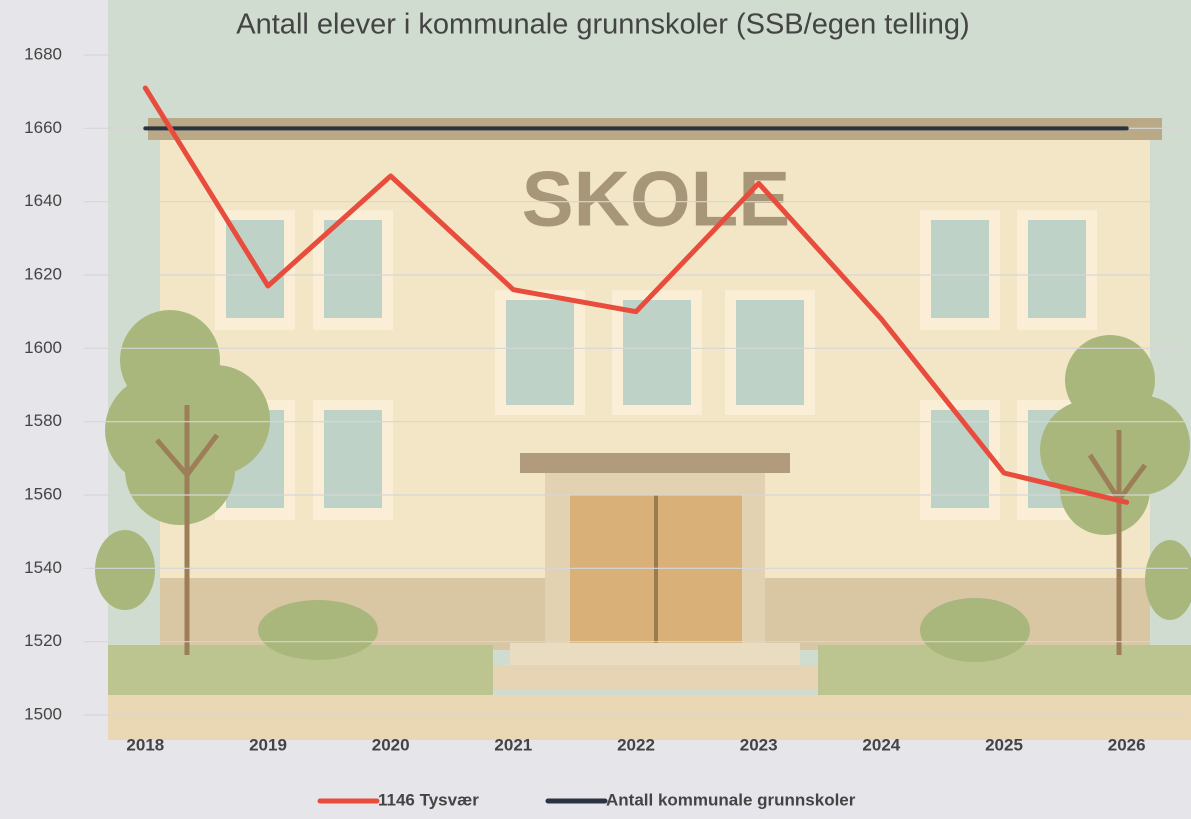 Image resolution: width=1191 pixels, height=819 pixels. What do you see at coordinates (513, 744) in the screenshot?
I see `x-tick-label: 2021` at bounding box center [513, 744].